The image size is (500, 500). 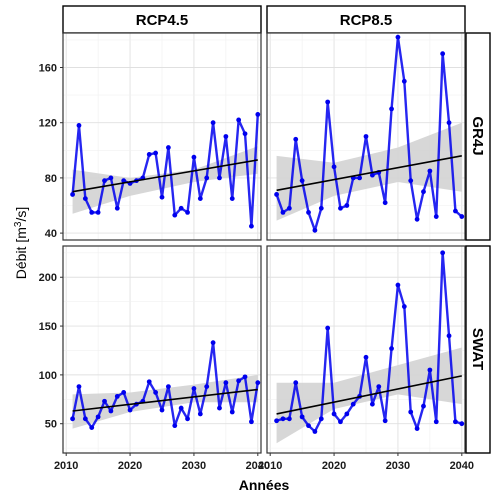 I want to click on x-axis-title: Années, so click(x=264, y=485).